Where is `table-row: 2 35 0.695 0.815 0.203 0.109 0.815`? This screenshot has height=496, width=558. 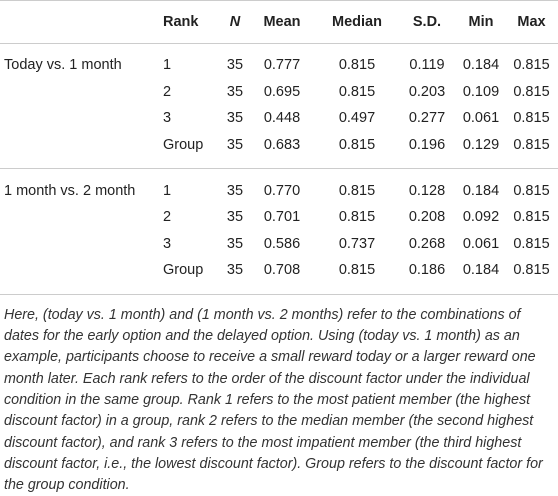 table-row: 2 35 0.695 0.815 0.203 0.109 0.815 is located at coordinates (279, 92).